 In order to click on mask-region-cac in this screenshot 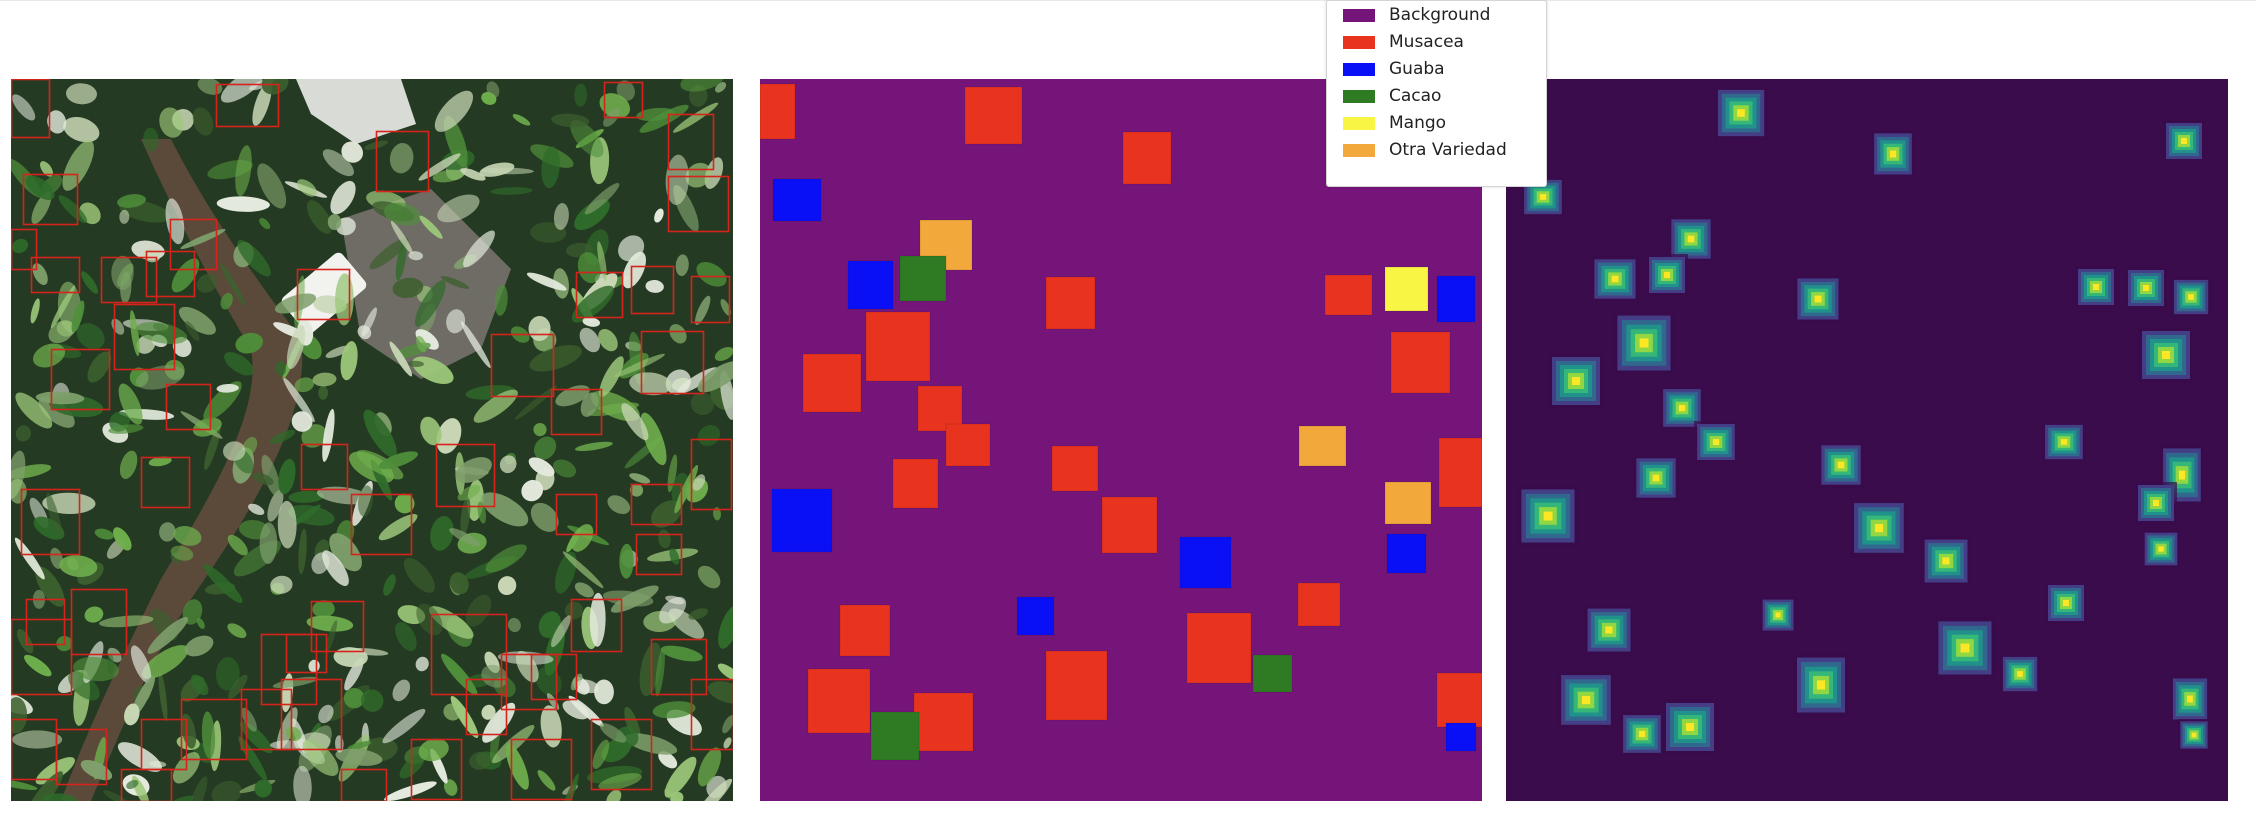, I will do `click(923, 278)`.